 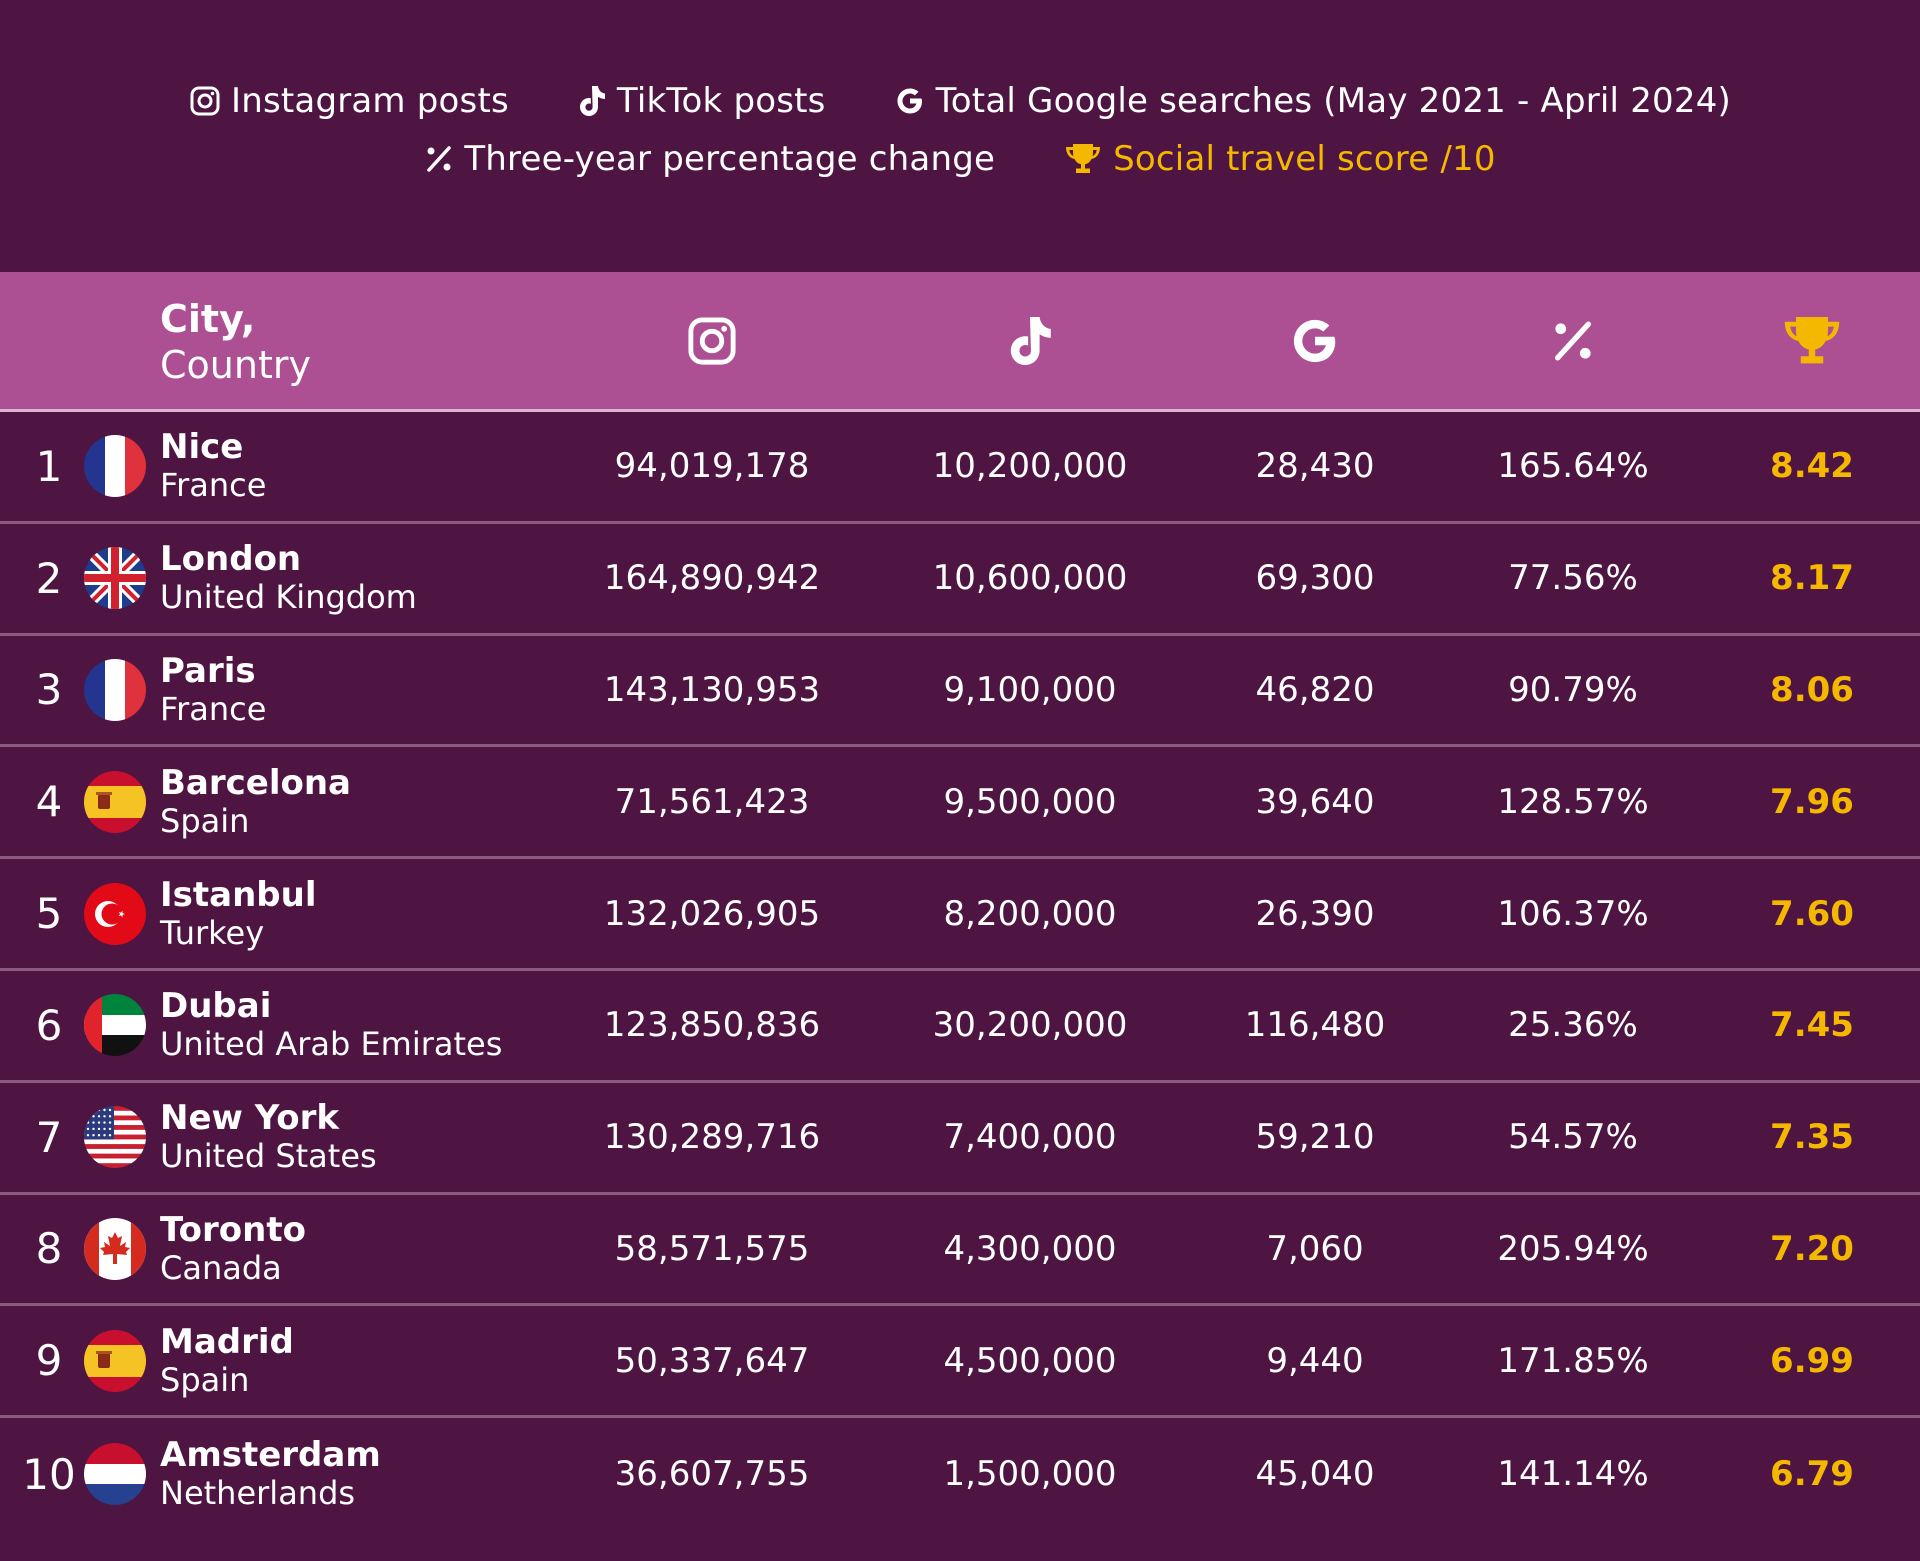 What do you see at coordinates (1812, 578) in the screenshot?
I see `social-travel-score-value: 8.17` at bounding box center [1812, 578].